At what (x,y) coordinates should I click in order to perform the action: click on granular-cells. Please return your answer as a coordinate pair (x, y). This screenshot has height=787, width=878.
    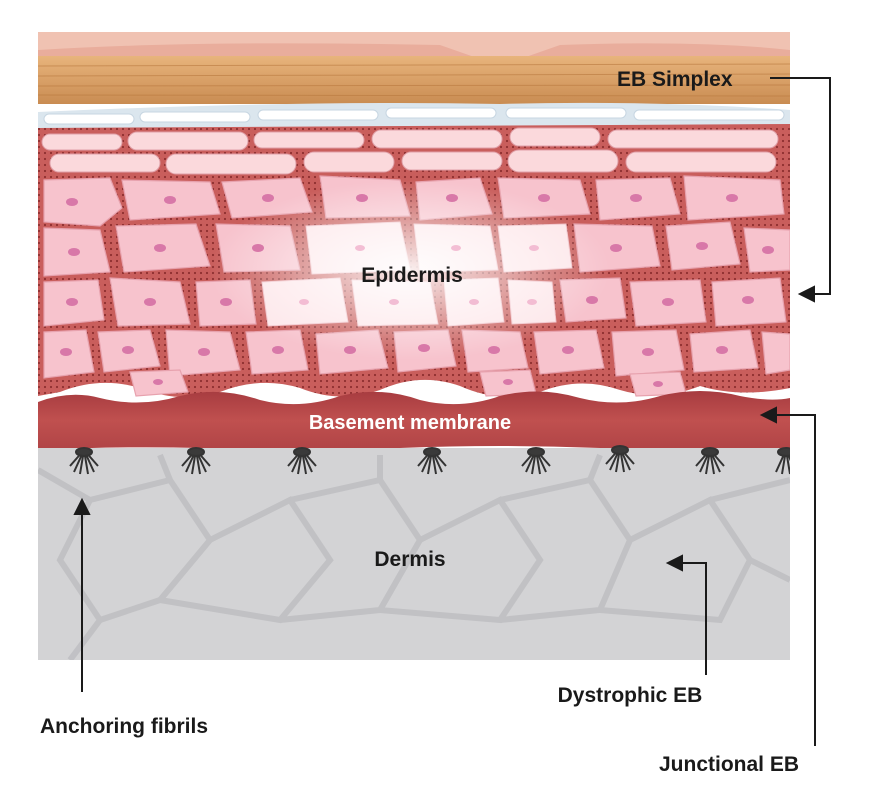
    Looking at the image, I should click on (410, 151).